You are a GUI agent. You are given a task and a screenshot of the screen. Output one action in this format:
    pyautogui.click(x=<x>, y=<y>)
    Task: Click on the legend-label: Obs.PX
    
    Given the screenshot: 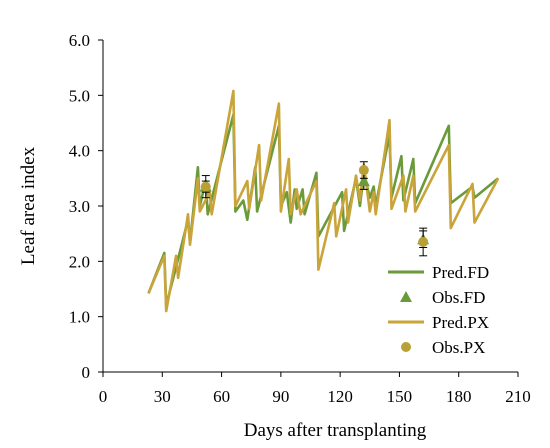 What is the action you would take?
    pyautogui.click(x=458, y=347)
    